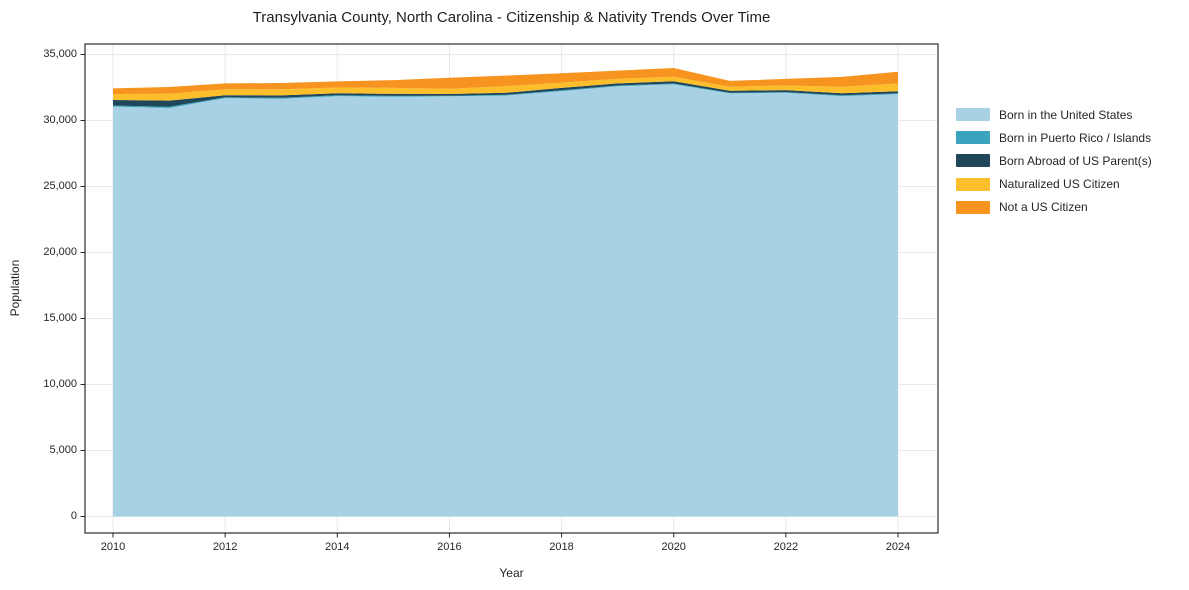  I want to click on y-tick-label: 35,000, so click(60, 54).